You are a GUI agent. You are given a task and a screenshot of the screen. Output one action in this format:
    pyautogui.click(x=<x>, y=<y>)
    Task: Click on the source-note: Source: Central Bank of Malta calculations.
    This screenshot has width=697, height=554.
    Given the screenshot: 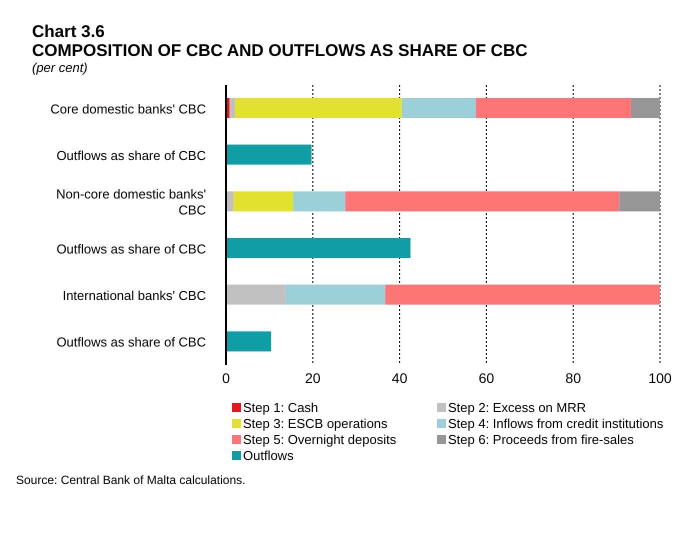 What is the action you would take?
    pyautogui.click(x=131, y=480)
    